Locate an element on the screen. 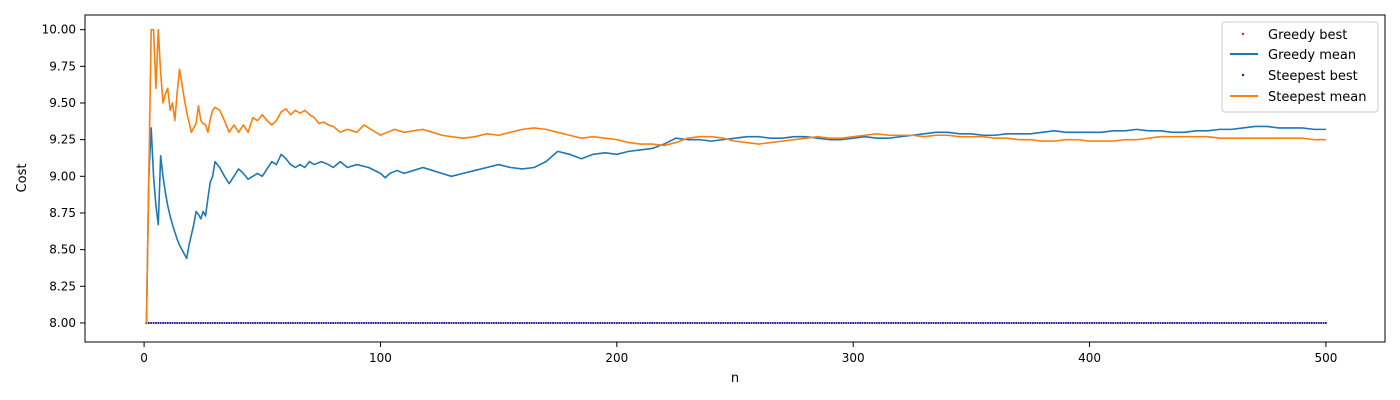 This screenshot has height=400, width=1400. y-tick-label: 10.00 is located at coordinates (59, 30).